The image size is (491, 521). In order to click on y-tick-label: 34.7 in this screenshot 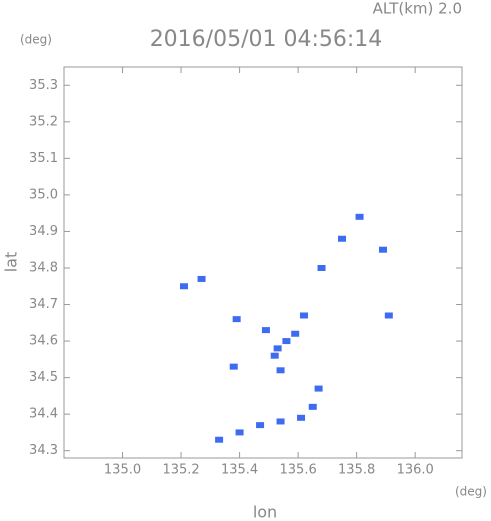, I will do `click(43, 304)`.